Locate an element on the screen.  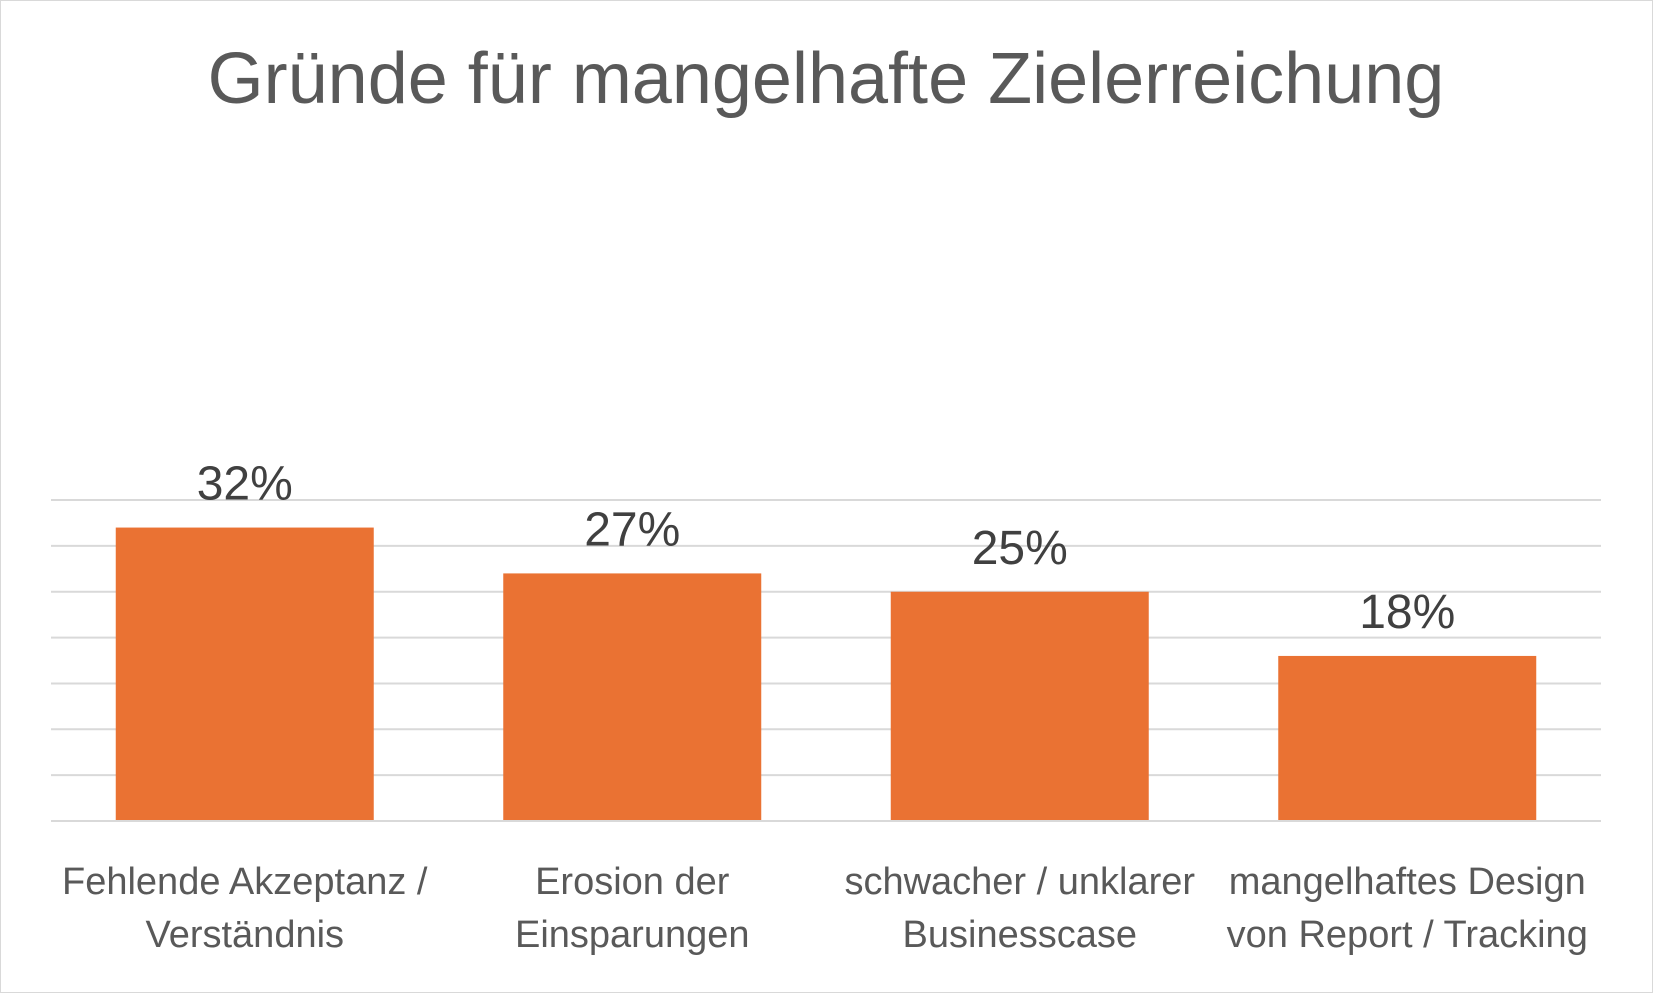
chart-title: Gründe für mangelhafte Zielerreichung is located at coordinates (826, 79).